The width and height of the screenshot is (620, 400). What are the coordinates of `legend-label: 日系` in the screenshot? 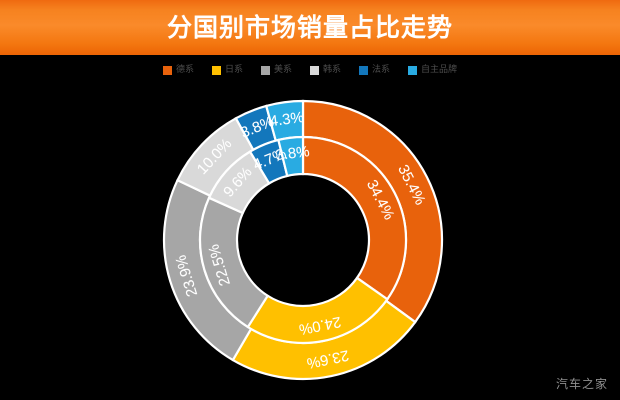 It's located at (233, 69).